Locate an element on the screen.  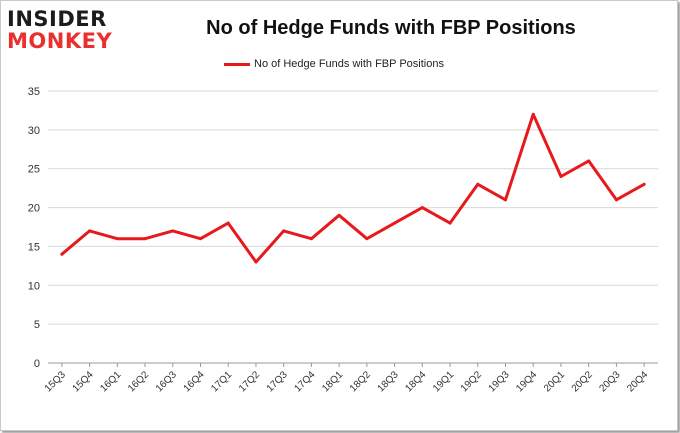
x-tick-label: 16Q2 is located at coordinates (138, 381).